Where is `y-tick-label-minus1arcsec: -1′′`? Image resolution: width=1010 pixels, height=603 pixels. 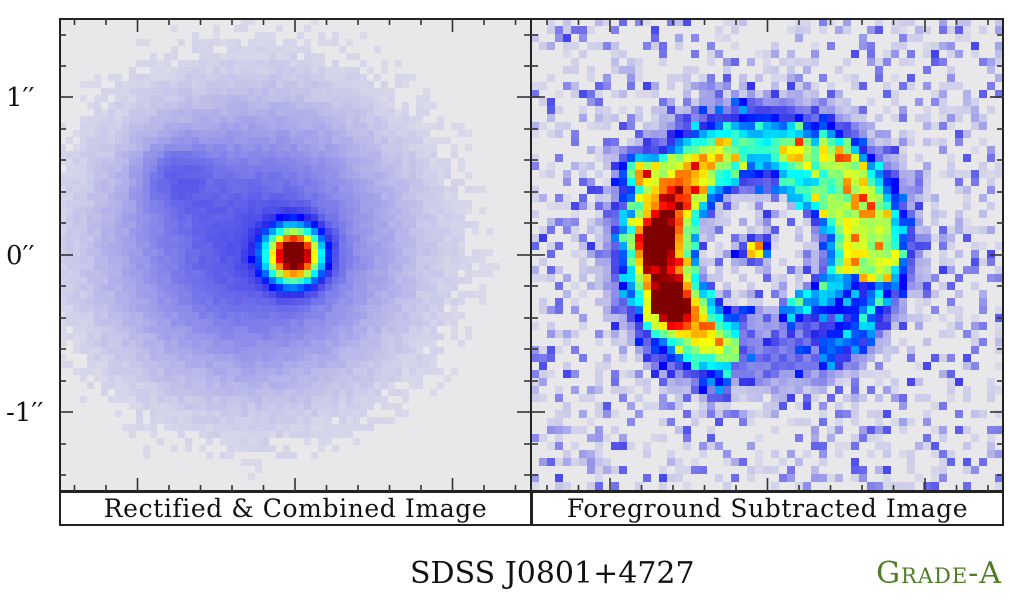
y-tick-label-minus1arcsec: -1′′ is located at coordinates (25, 413).